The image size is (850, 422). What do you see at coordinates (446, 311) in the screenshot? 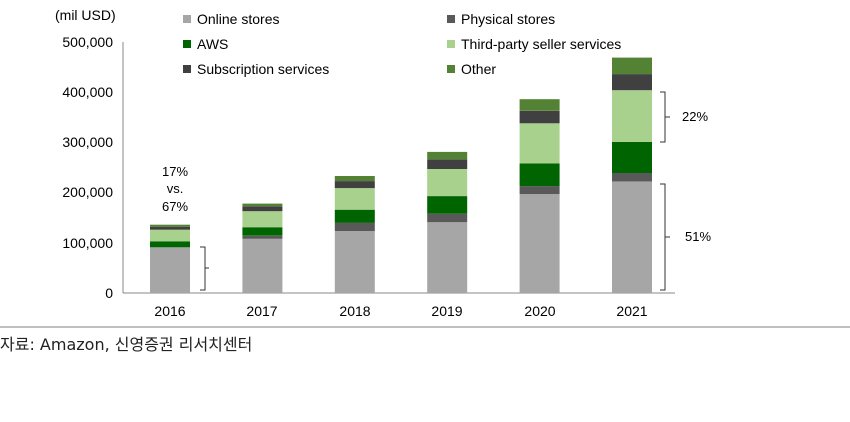
I see `x-tick-label: 2019` at bounding box center [446, 311].